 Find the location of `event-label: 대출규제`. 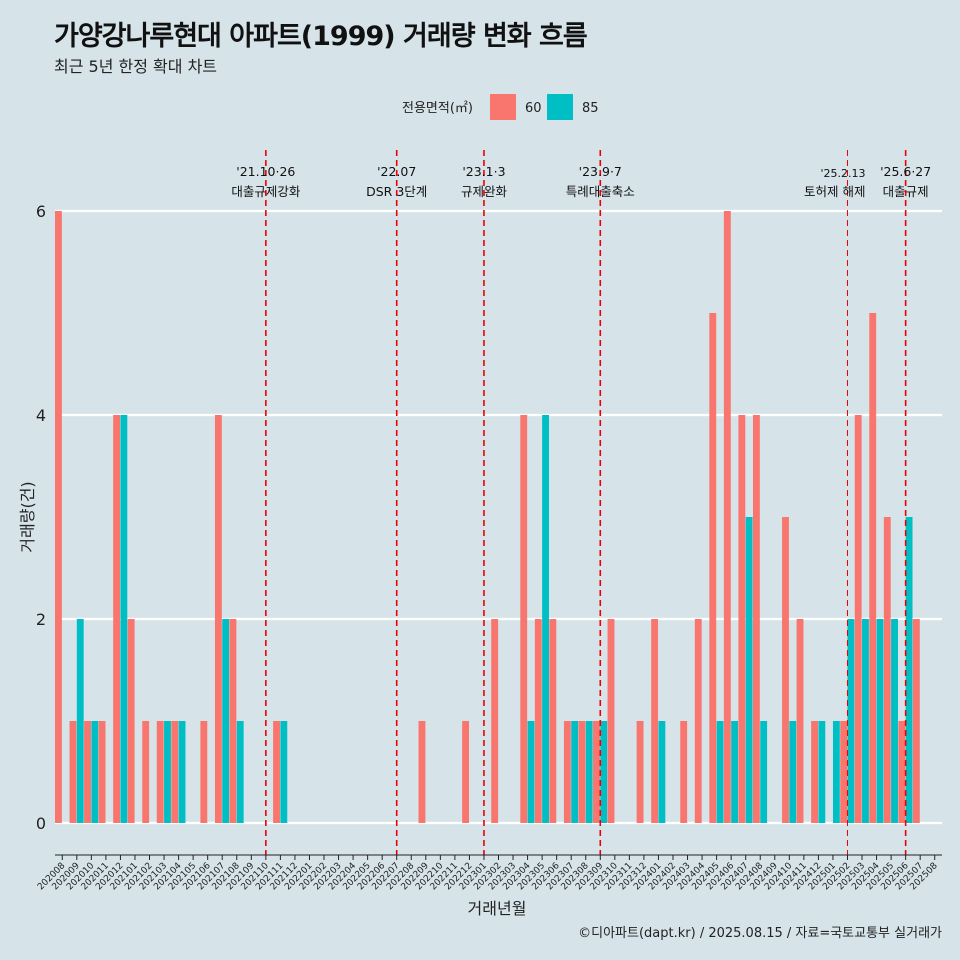

event-label: 대출규제 is located at coordinates (906, 191).